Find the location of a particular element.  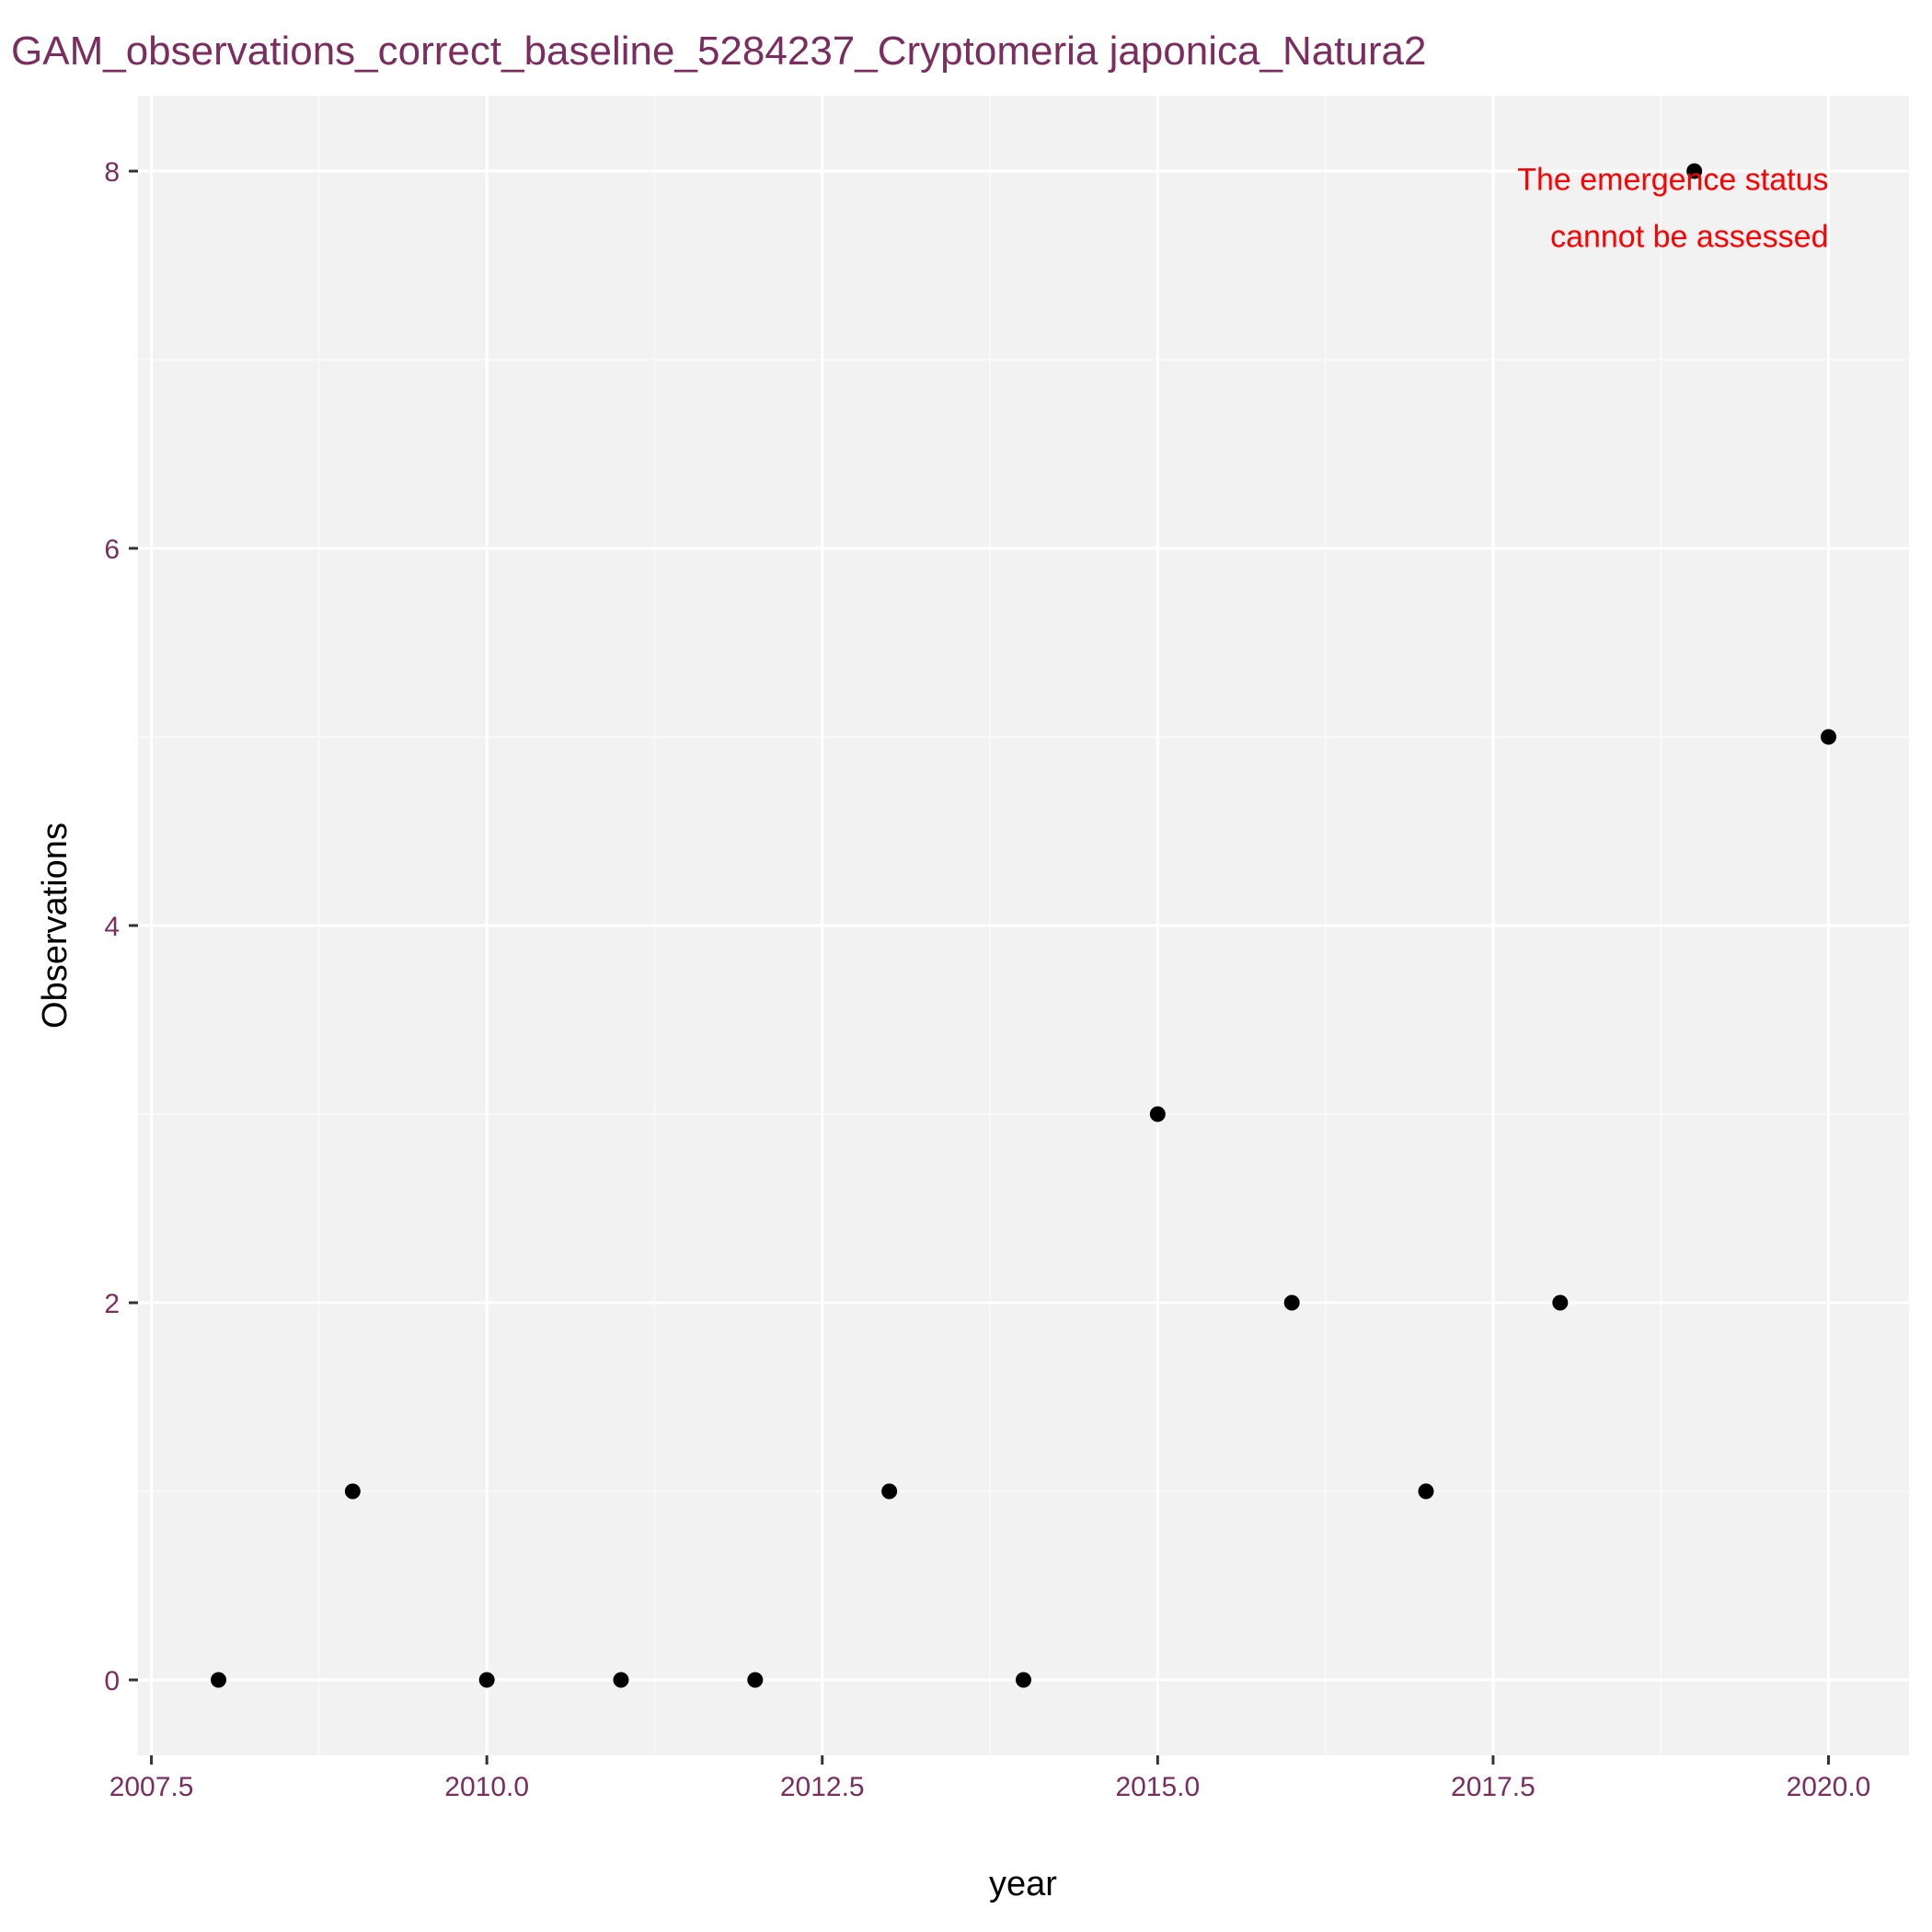

annotation: The emergence status cannot be assessed is located at coordinates (1672, 209).